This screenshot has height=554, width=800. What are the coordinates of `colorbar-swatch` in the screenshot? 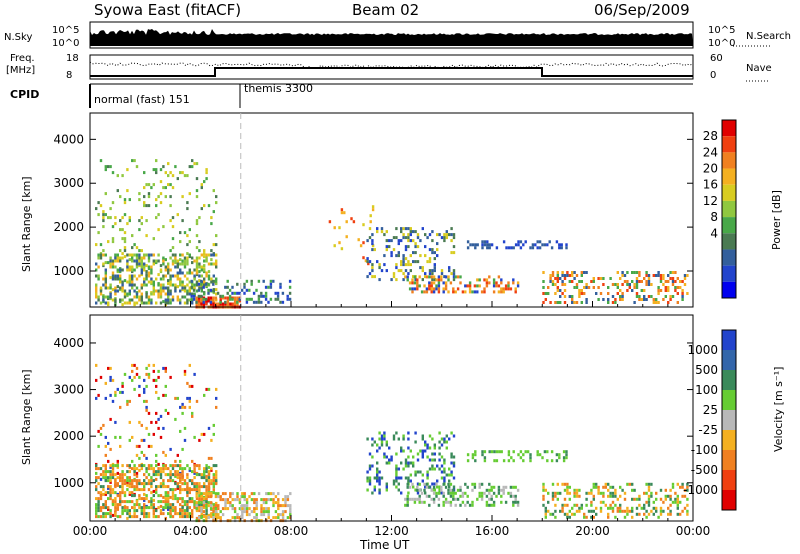 It's located at (729, 460).